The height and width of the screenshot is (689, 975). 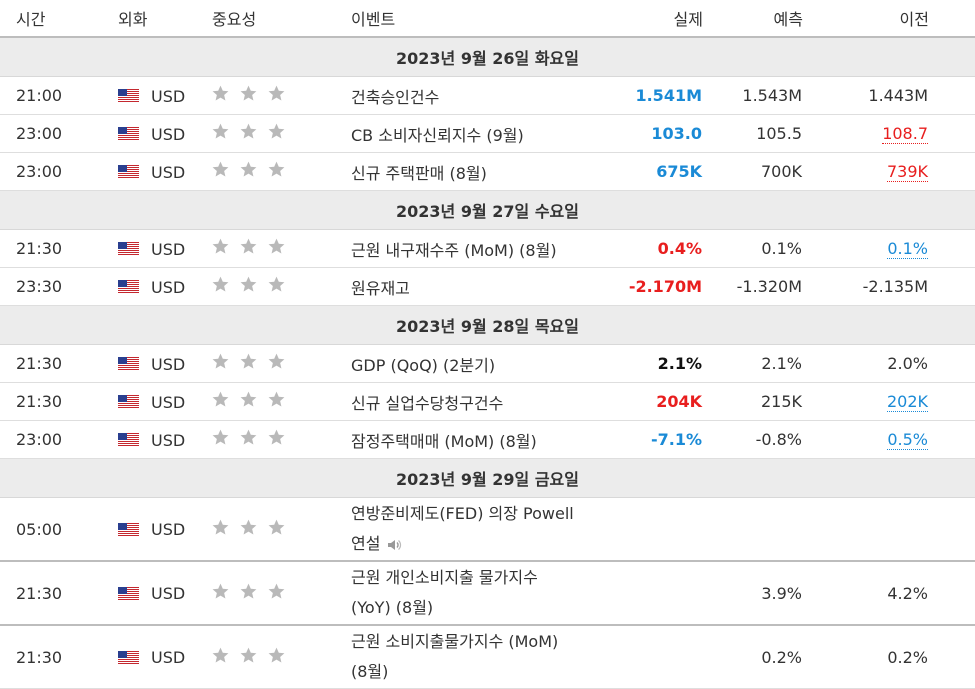 What do you see at coordinates (437, 135) in the screenshot?
I see `event-name-text: CB 소비자신뢰지수 (9월)` at bounding box center [437, 135].